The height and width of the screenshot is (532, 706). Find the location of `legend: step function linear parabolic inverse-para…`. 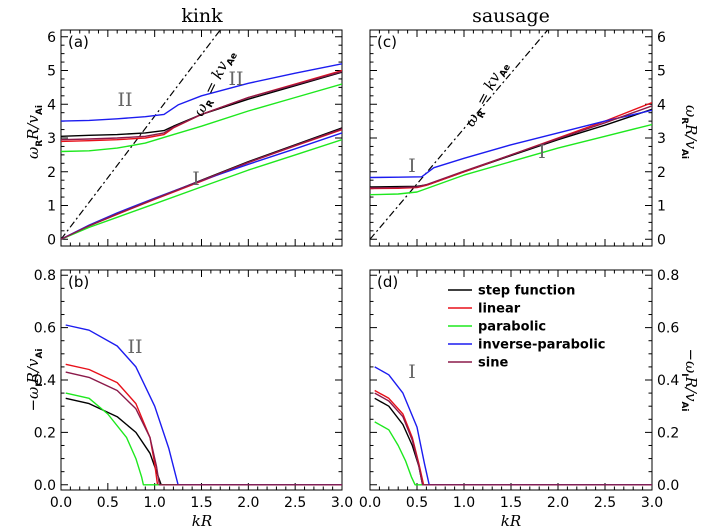

legend: step function linear parabolic inverse-para… is located at coordinates (526, 327).